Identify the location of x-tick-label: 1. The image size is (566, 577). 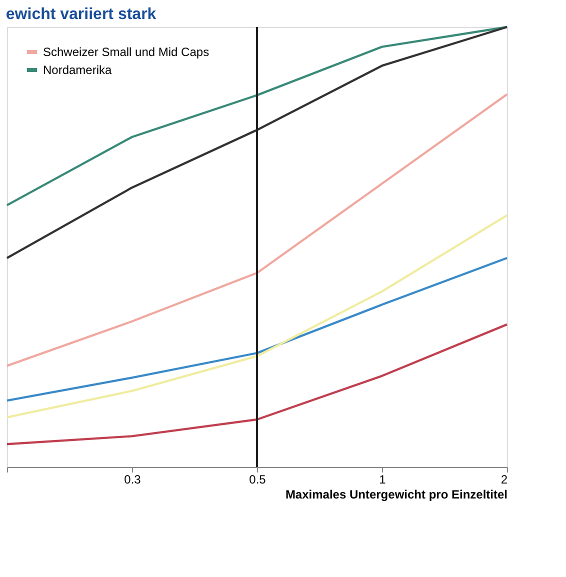
(382, 479).